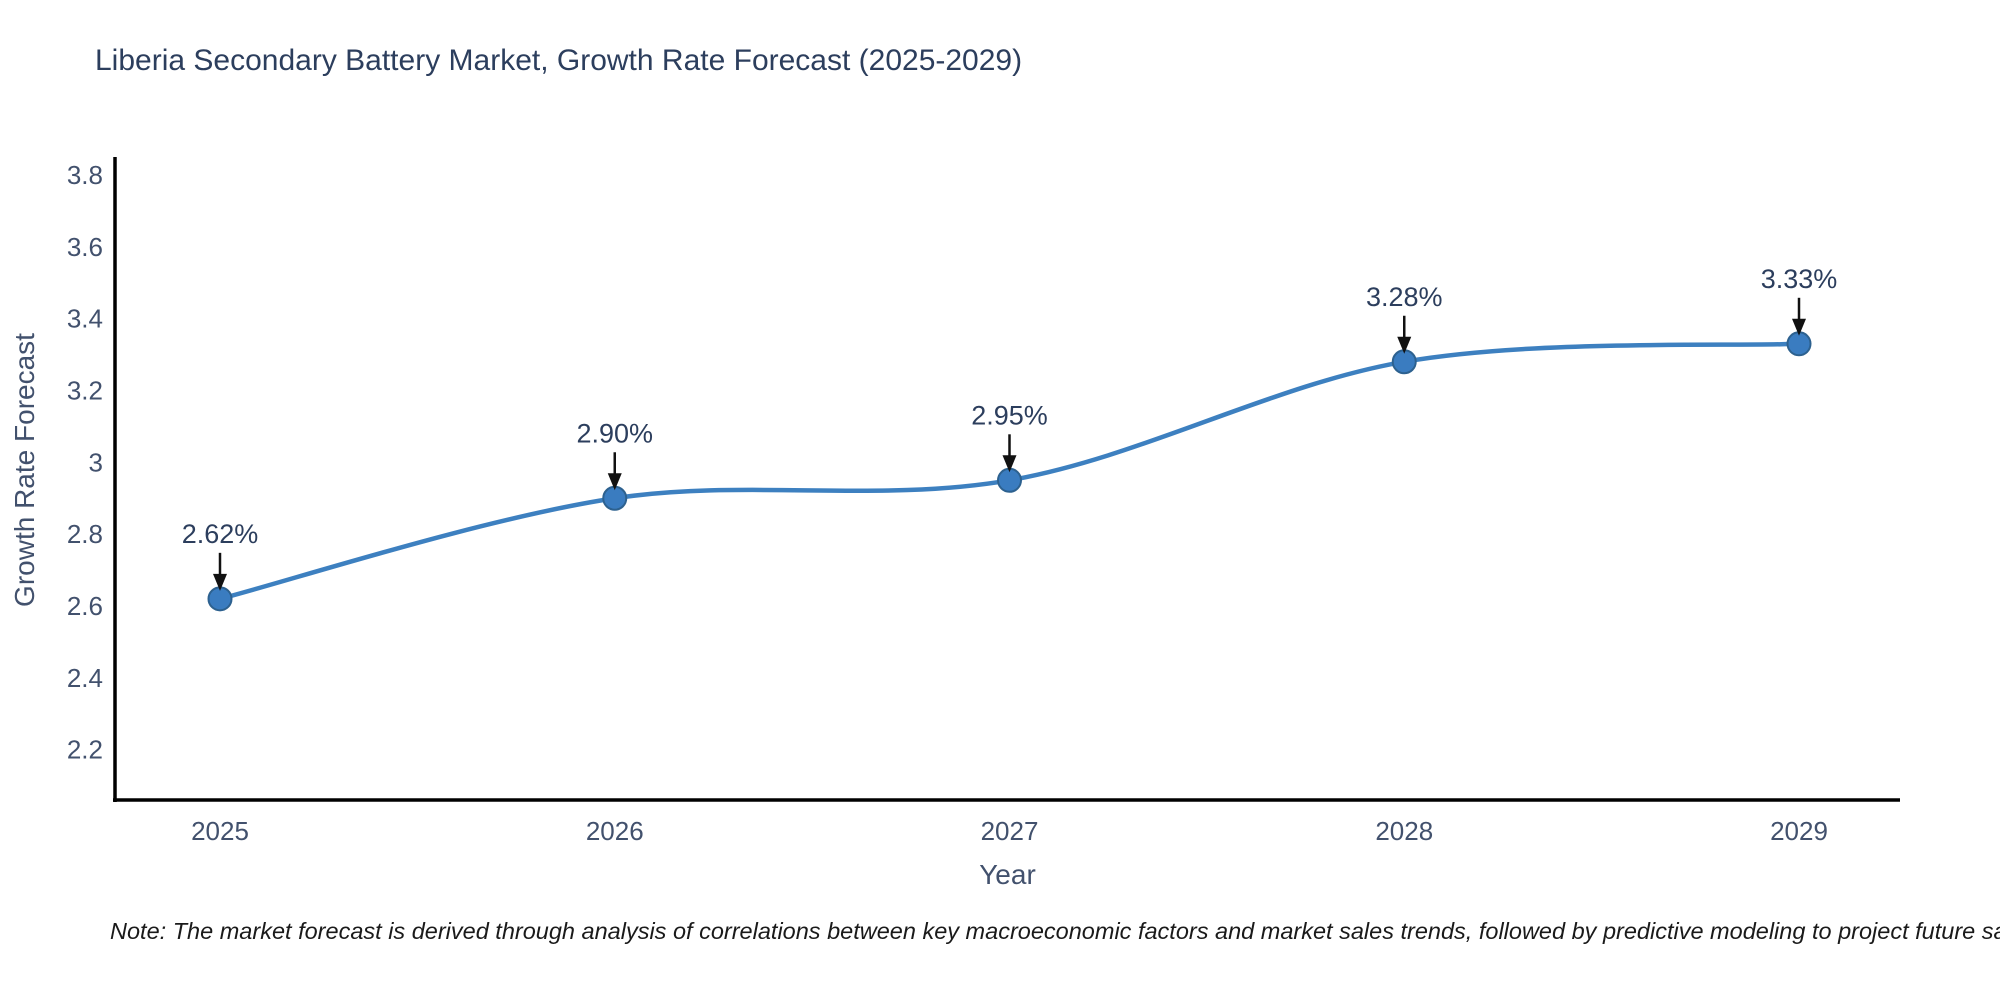  Describe the element at coordinates (615, 831) in the screenshot. I see `x-tick-label: 2026` at that location.